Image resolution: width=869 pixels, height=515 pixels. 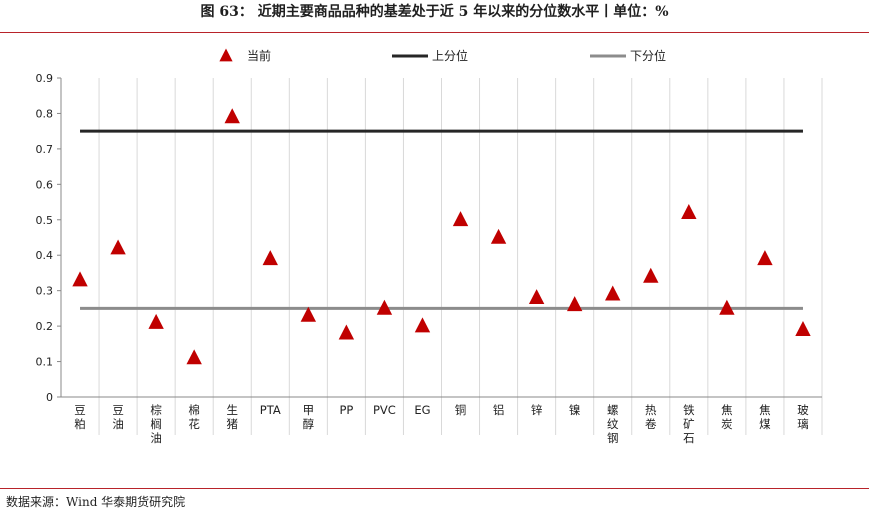 What do you see at coordinates (537, 410) in the screenshot?
I see `x-tick-label: 锌` at bounding box center [537, 410].